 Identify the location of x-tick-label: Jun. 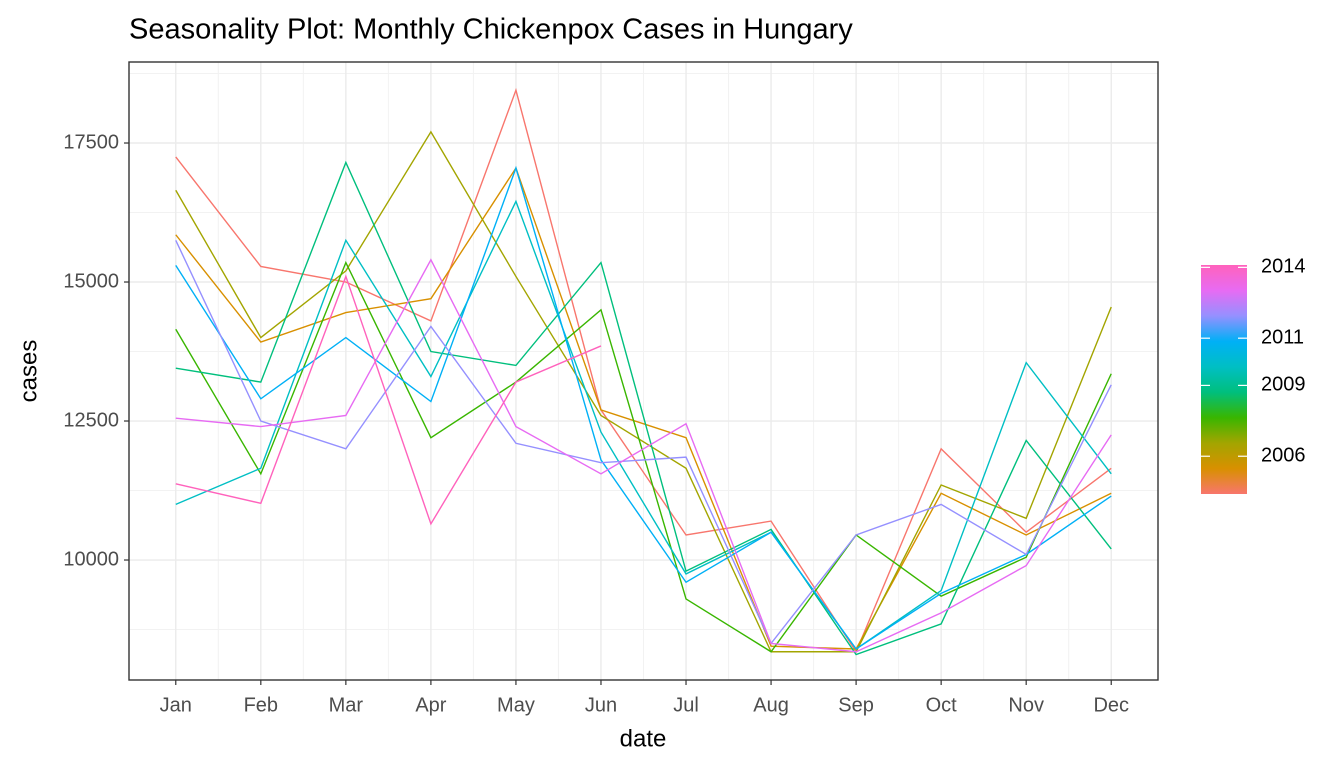
(601, 705).